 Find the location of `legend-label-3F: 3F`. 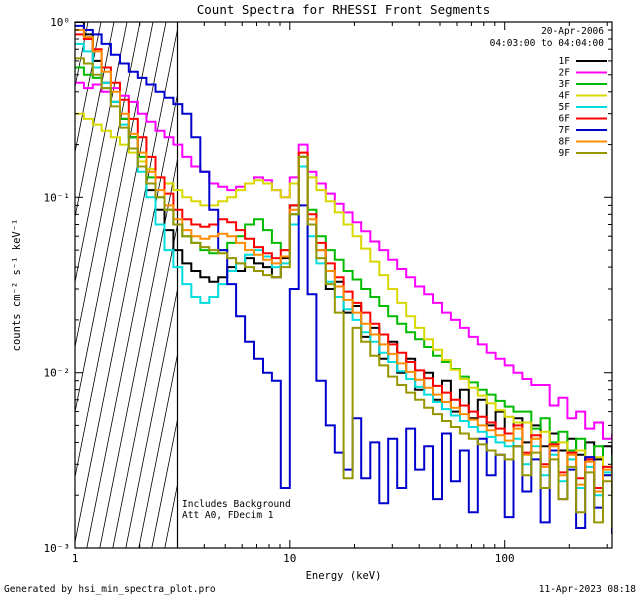

legend-label-3F: 3F is located at coordinates (565, 84).